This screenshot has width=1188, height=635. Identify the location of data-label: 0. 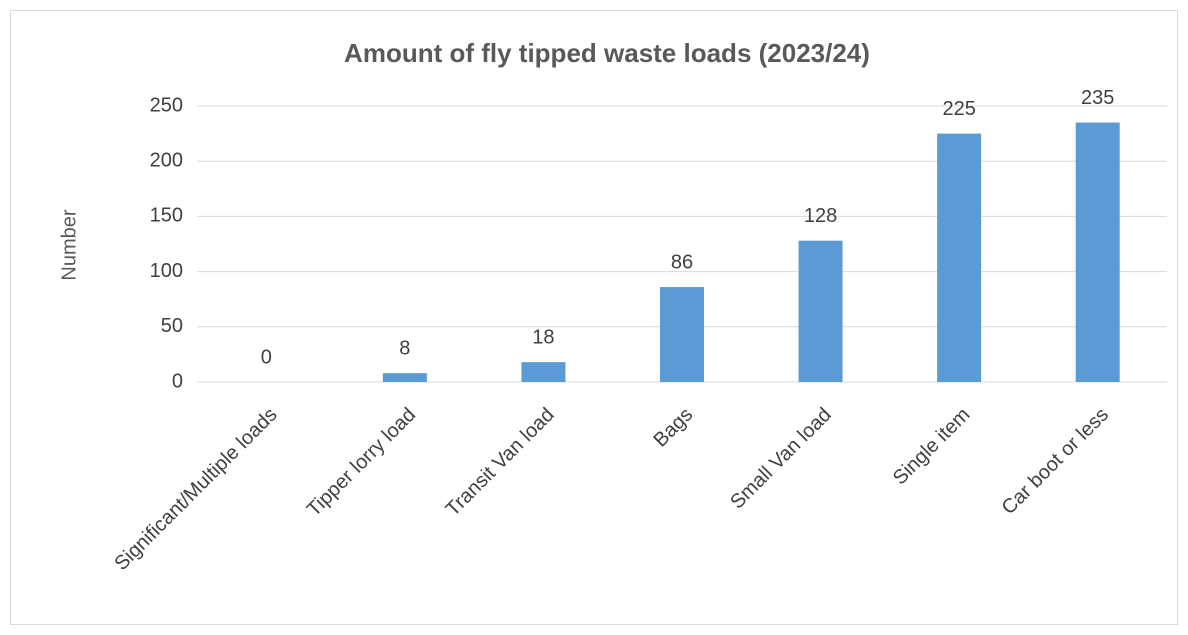
(266, 357).